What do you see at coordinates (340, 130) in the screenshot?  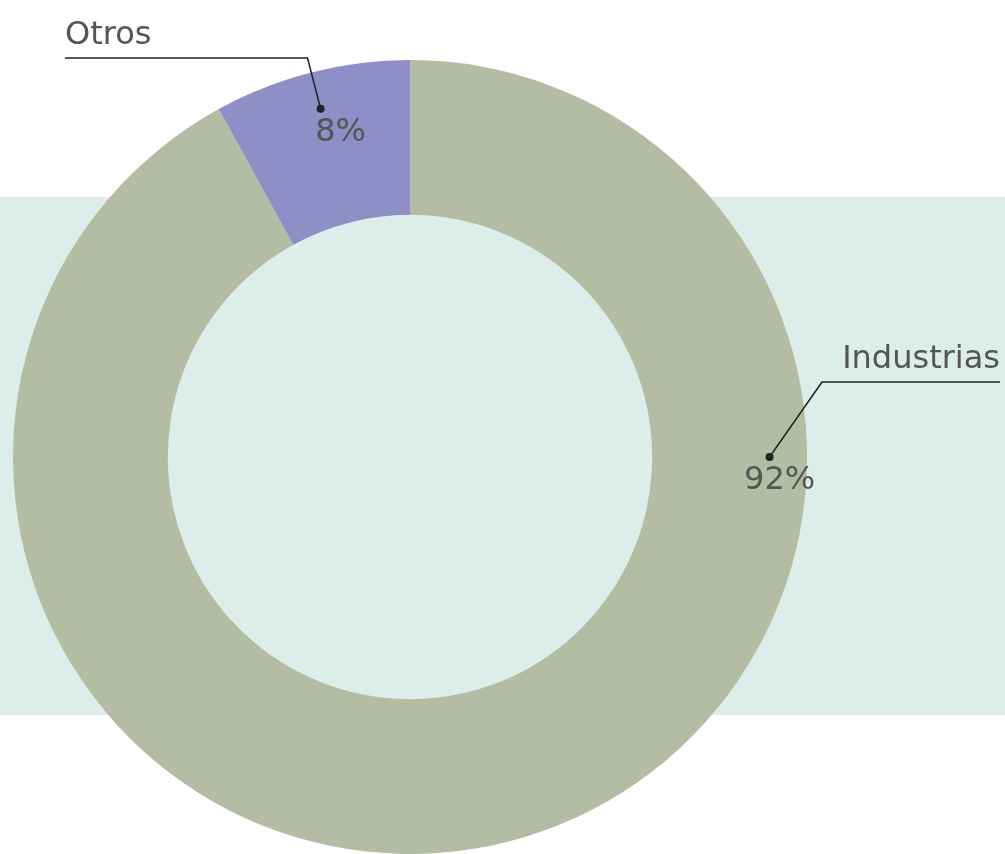 I see `data-label: 8%` at bounding box center [340, 130].